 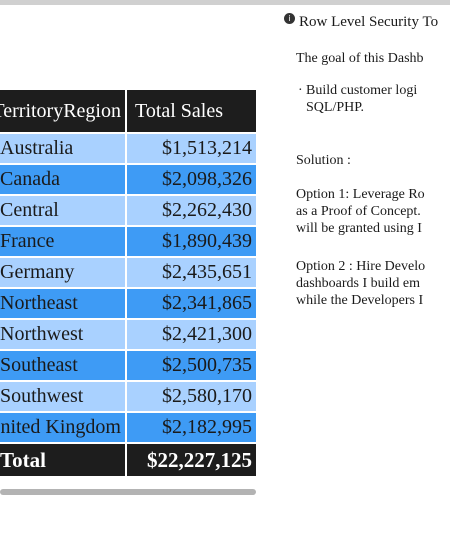 What do you see at coordinates (60, 110) in the screenshot?
I see `column-header-region-label: TerritoryRegion` at bounding box center [60, 110].